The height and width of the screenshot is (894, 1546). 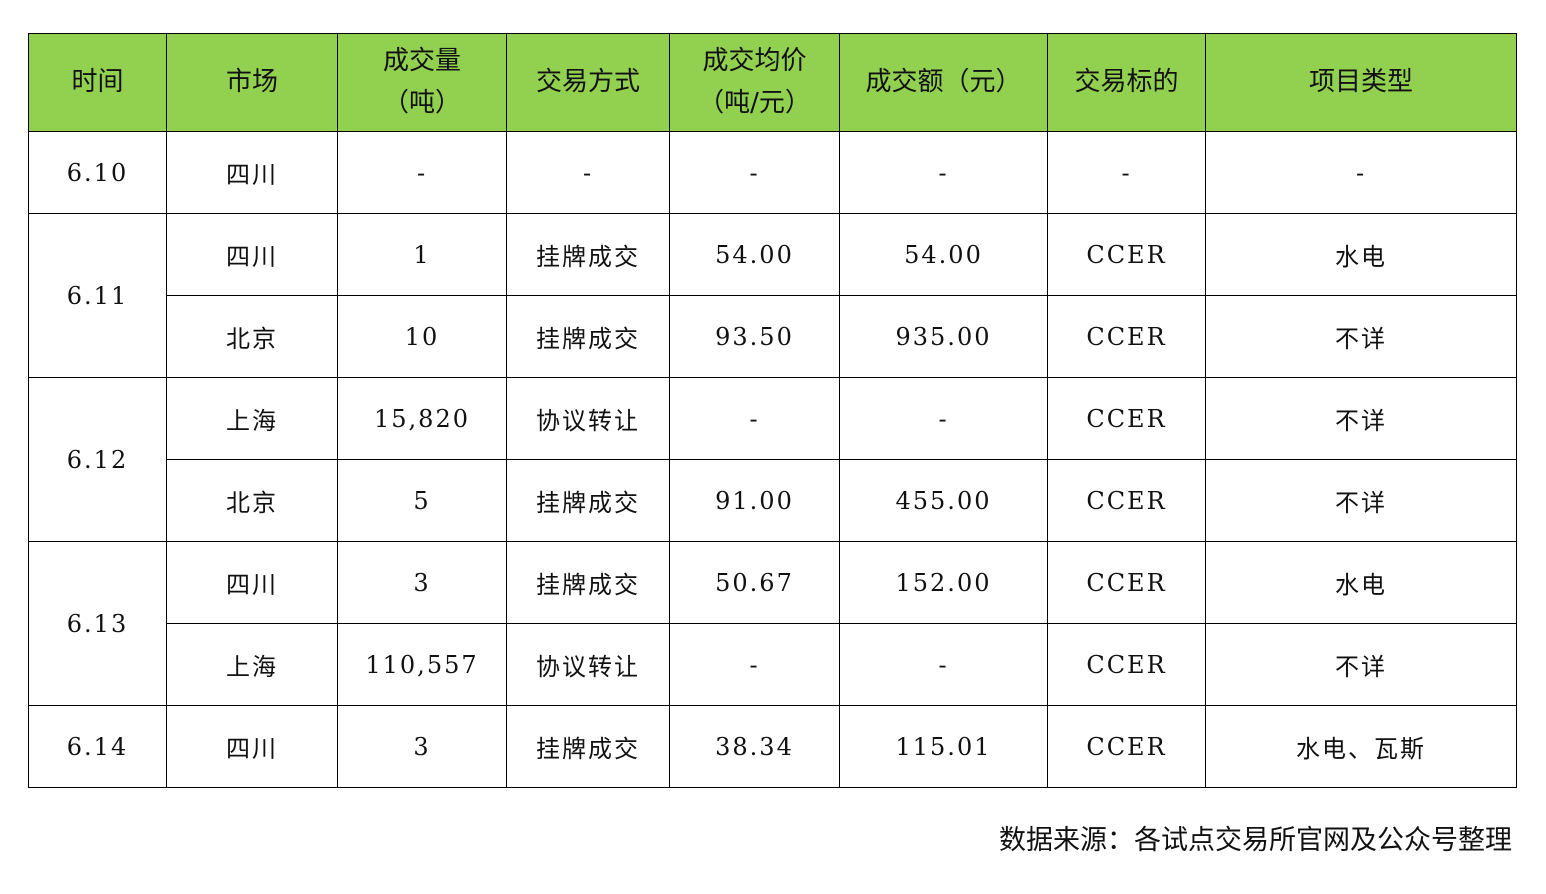 What do you see at coordinates (754, 582) in the screenshot?
I see `table-cell: 50.67` at bounding box center [754, 582].